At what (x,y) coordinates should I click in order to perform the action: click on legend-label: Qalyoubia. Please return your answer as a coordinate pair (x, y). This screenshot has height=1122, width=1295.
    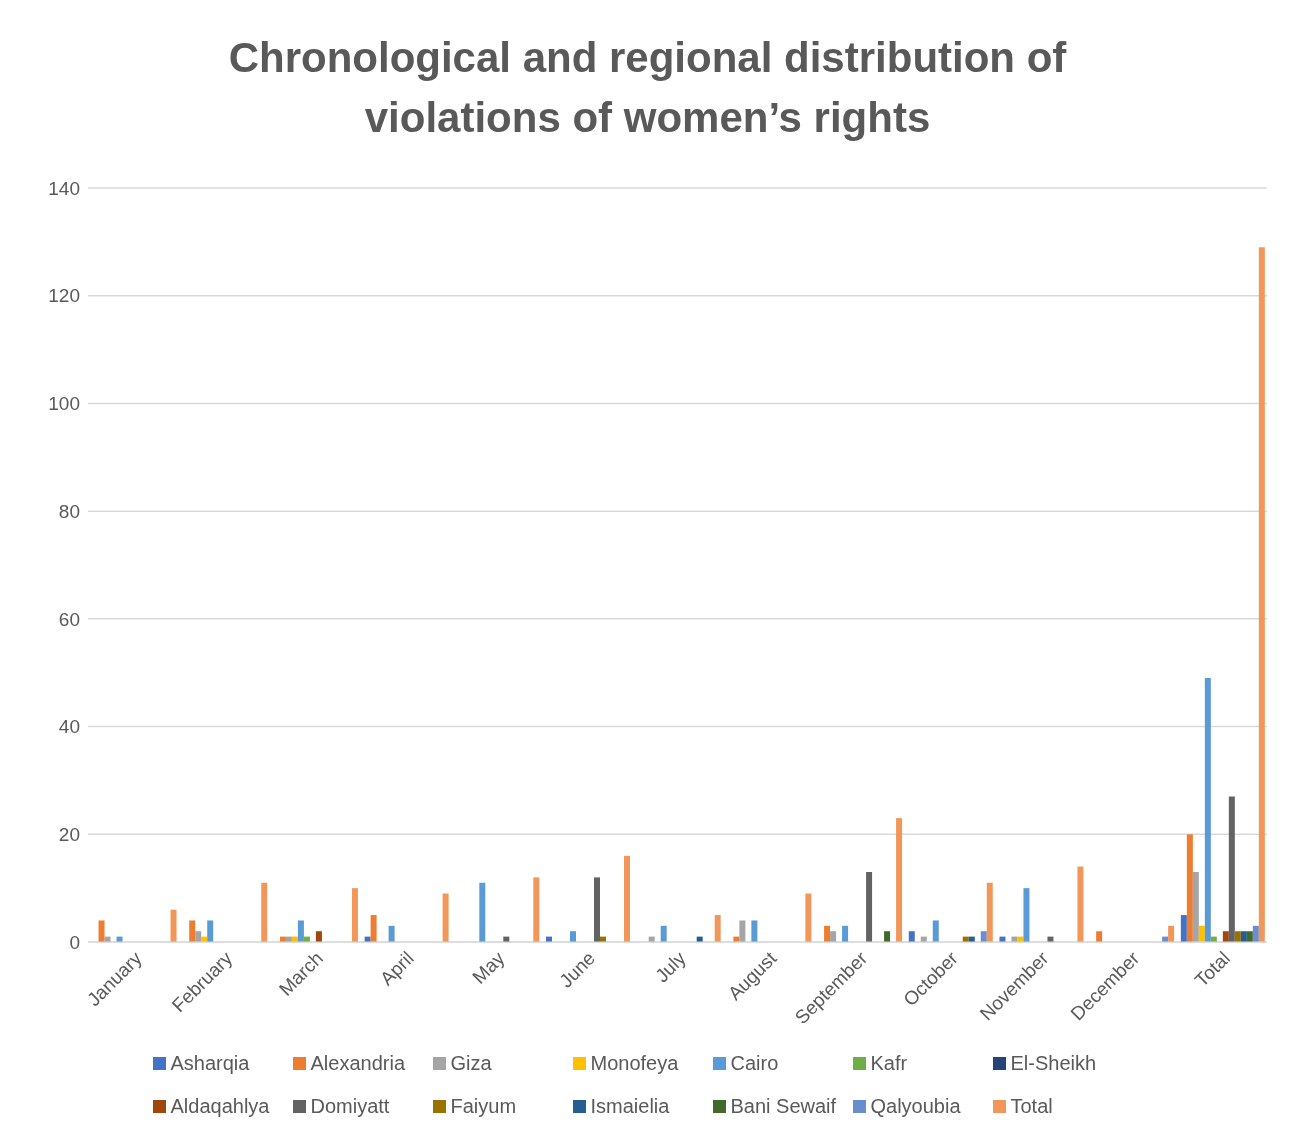
    Looking at the image, I should click on (915, 1106).